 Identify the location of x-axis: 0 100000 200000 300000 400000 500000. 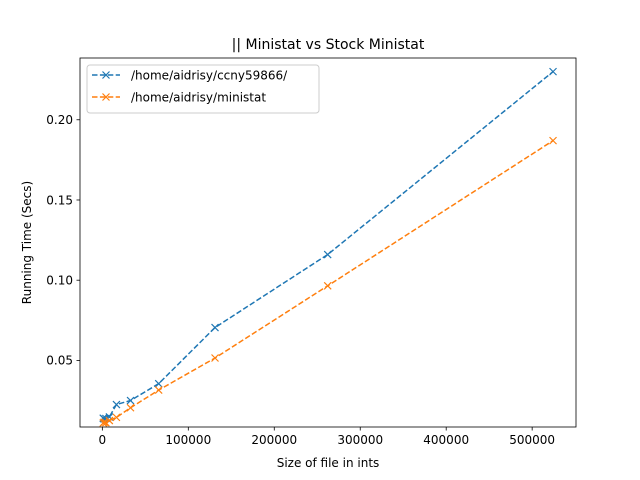
(327, 437).